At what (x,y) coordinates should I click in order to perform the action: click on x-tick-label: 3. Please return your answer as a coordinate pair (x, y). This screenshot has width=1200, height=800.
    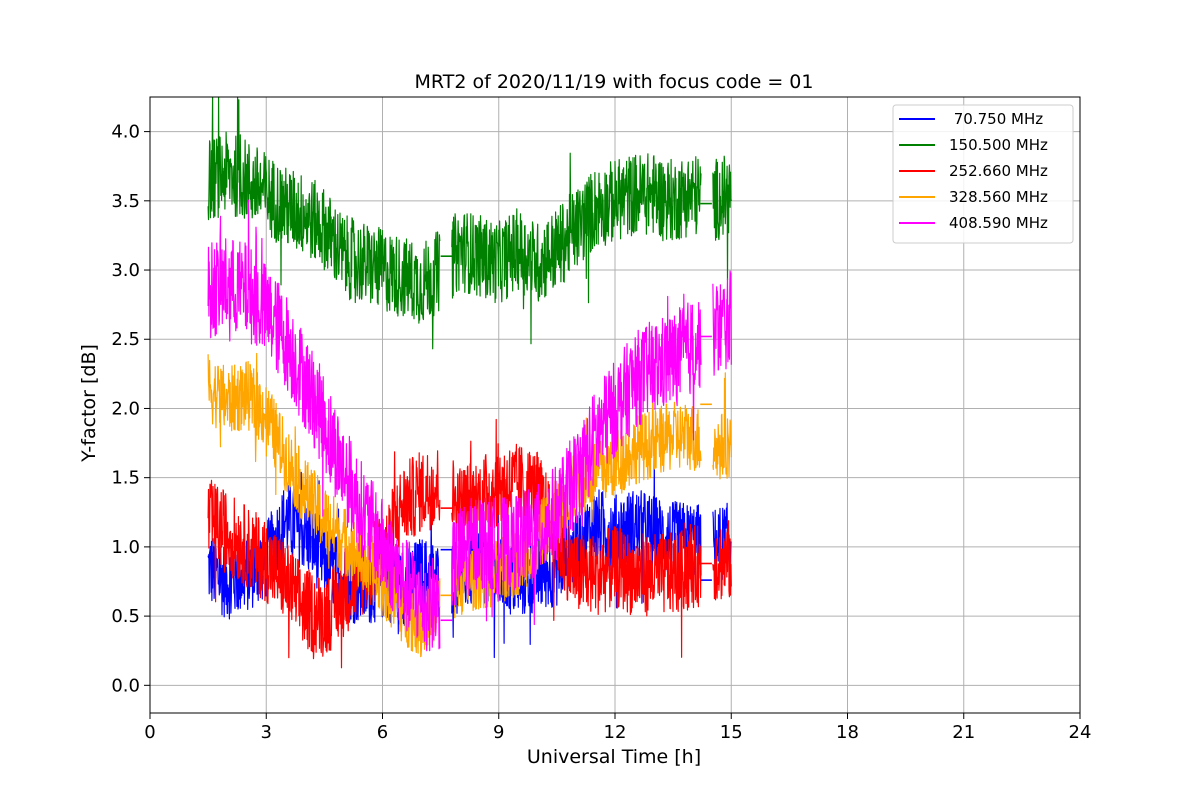
    Looking at the image, I should click on (266, 732).